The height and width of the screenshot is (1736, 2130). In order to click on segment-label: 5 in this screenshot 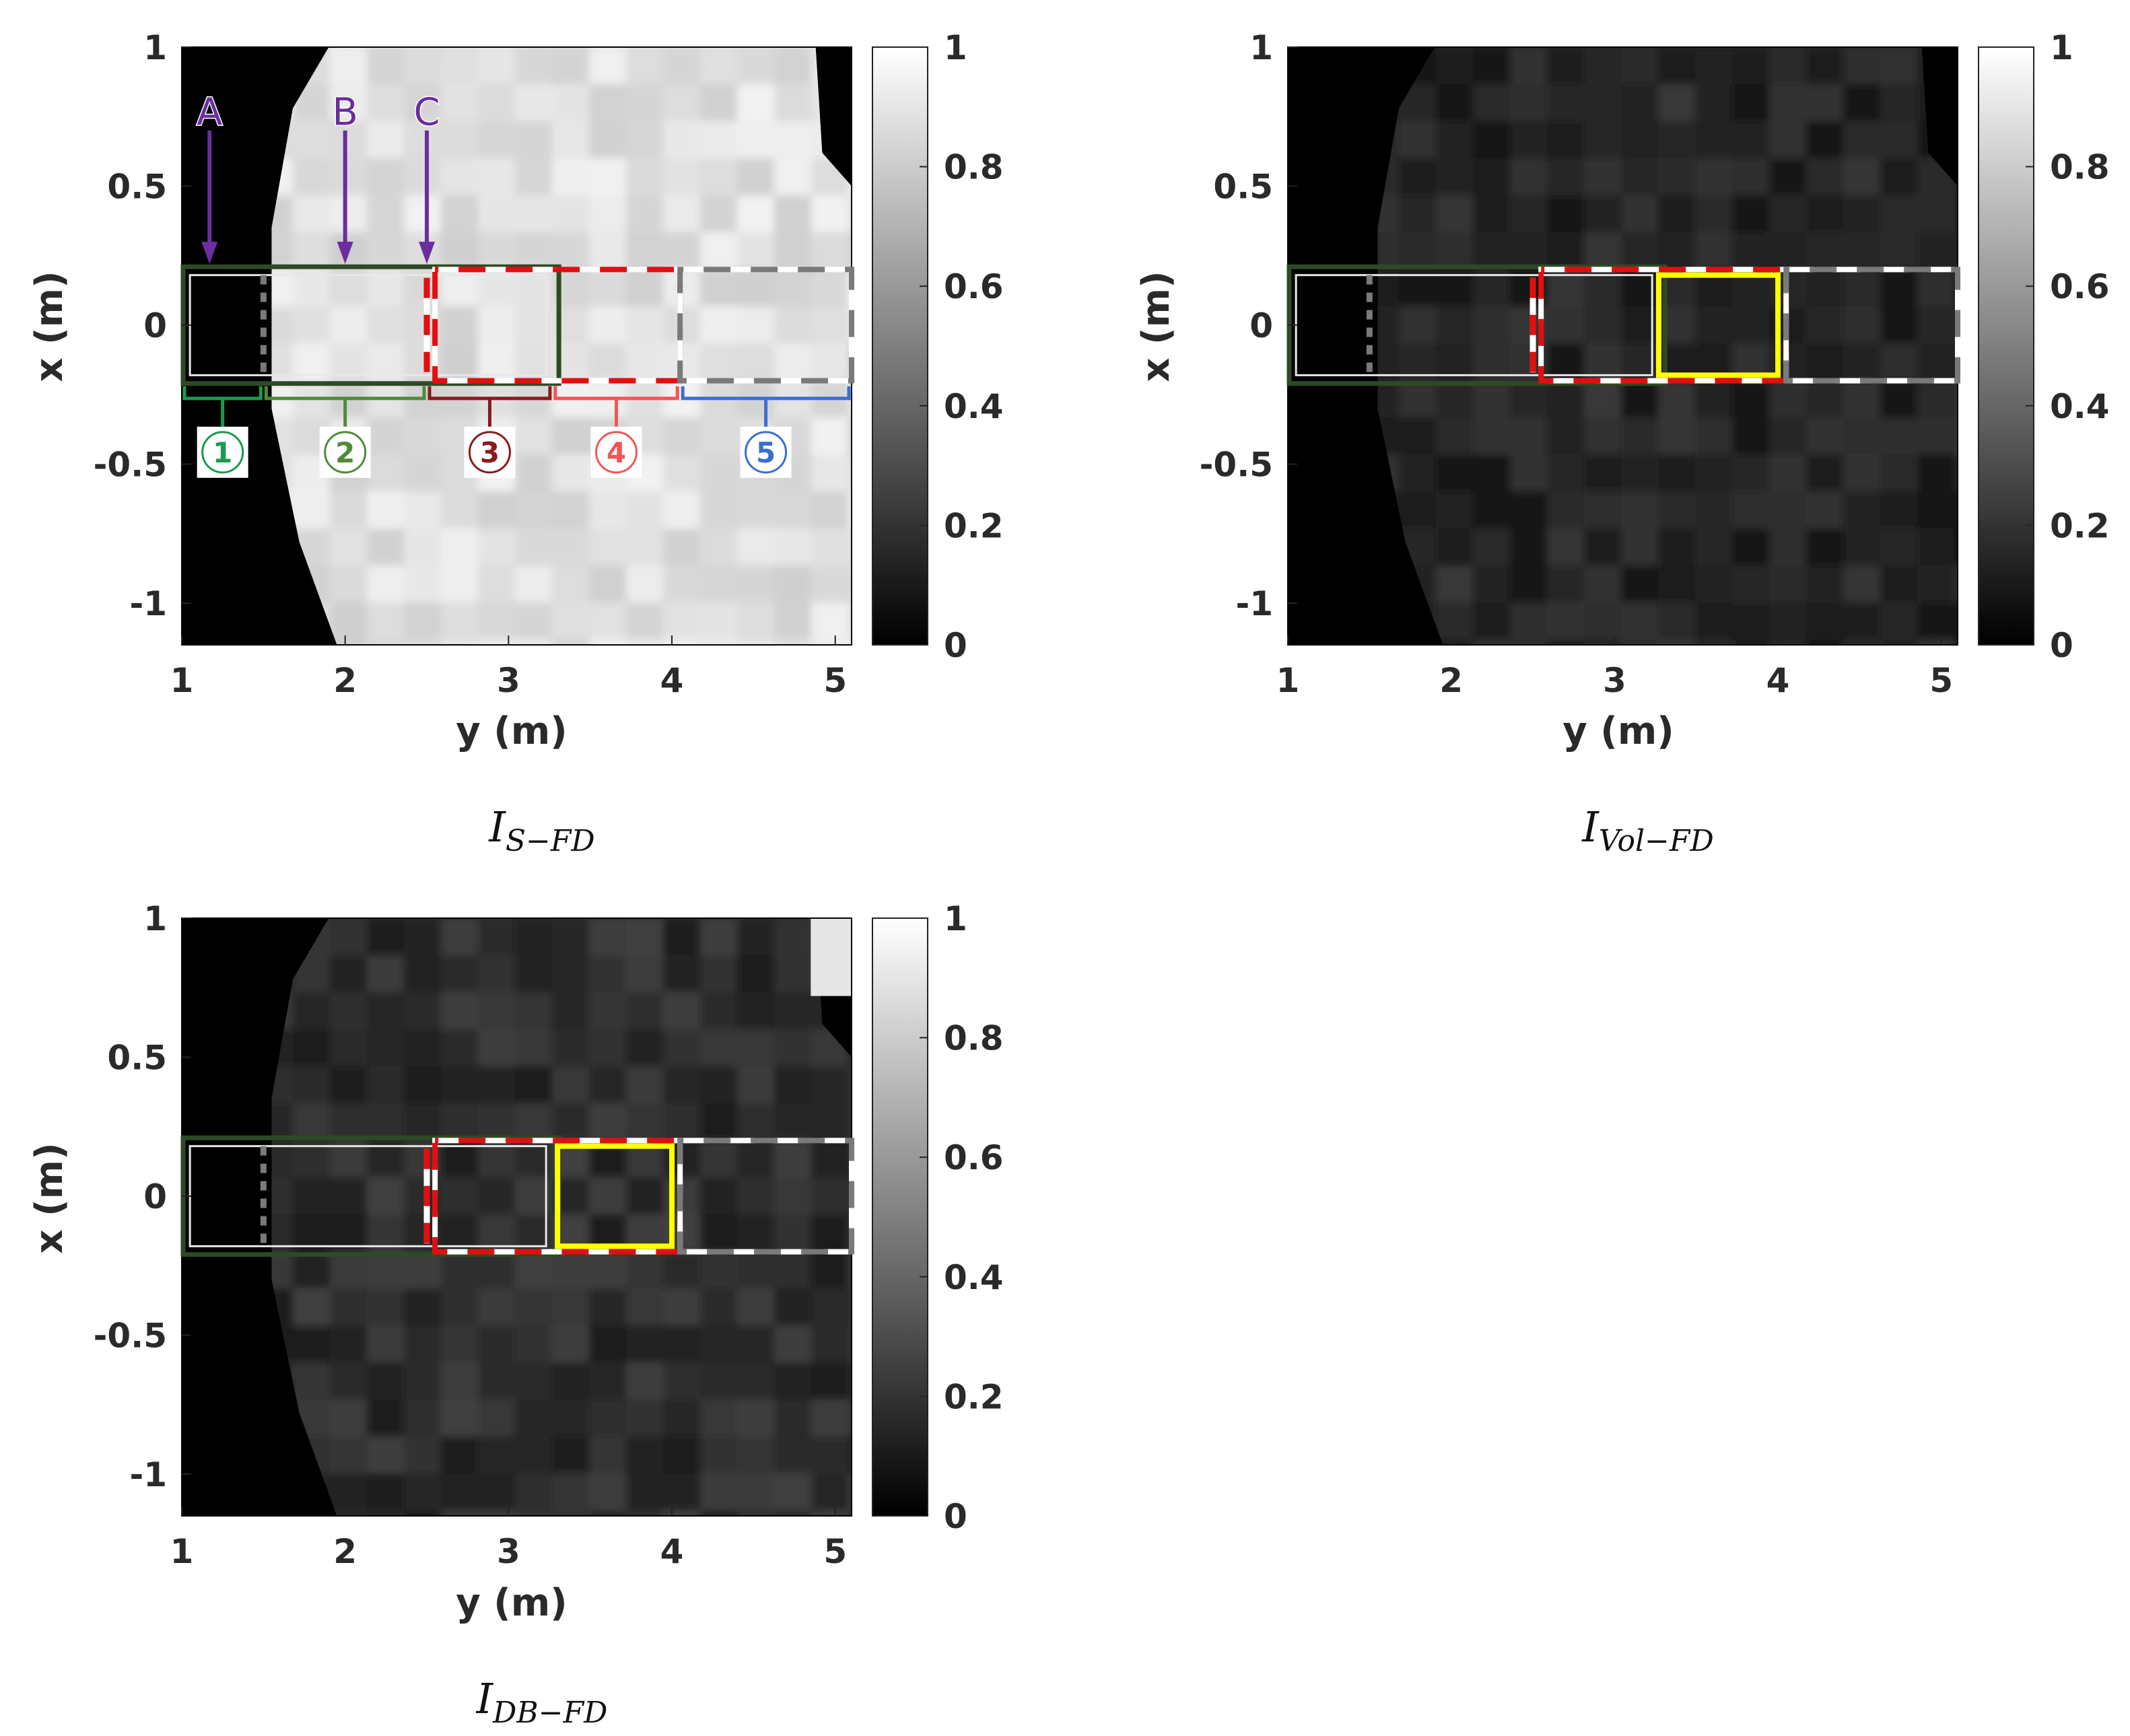, I will do `click(766, 452)`.